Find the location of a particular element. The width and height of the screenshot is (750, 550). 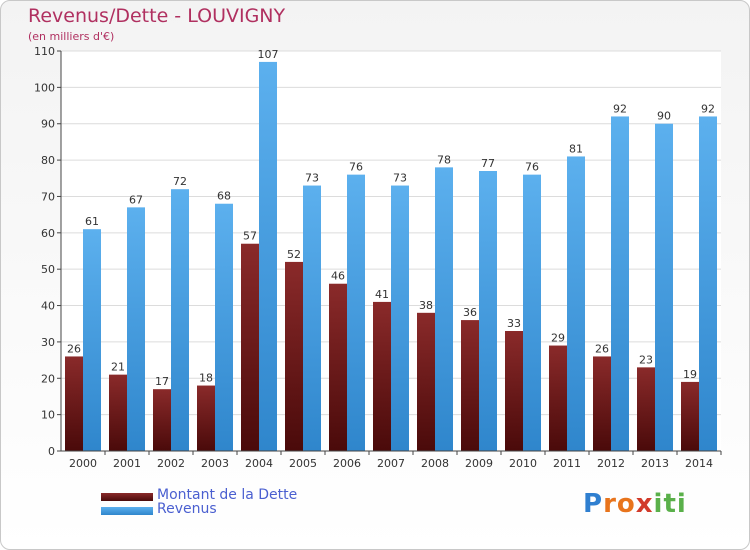

data-label-revenus: 107 is located at coordinates (268, 54).